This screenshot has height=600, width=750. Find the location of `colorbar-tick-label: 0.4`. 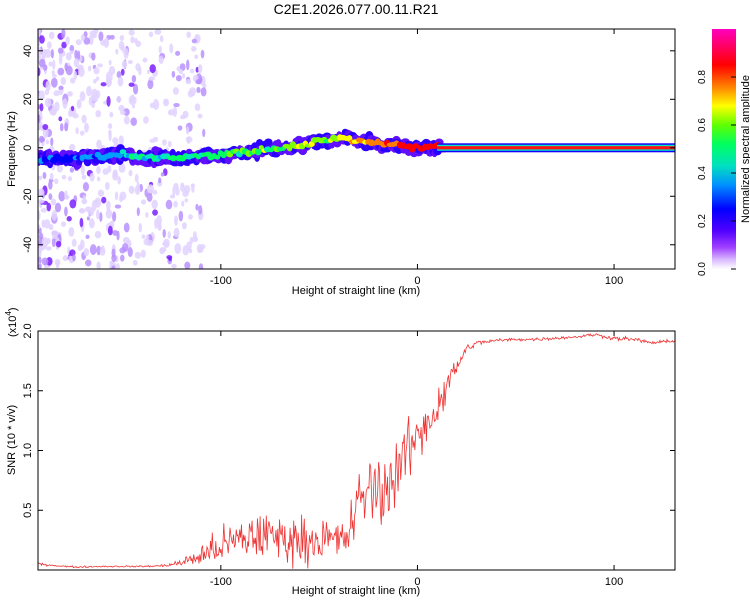

colorbar-tick-label: 0.4 is located at coordinates (702, 173).